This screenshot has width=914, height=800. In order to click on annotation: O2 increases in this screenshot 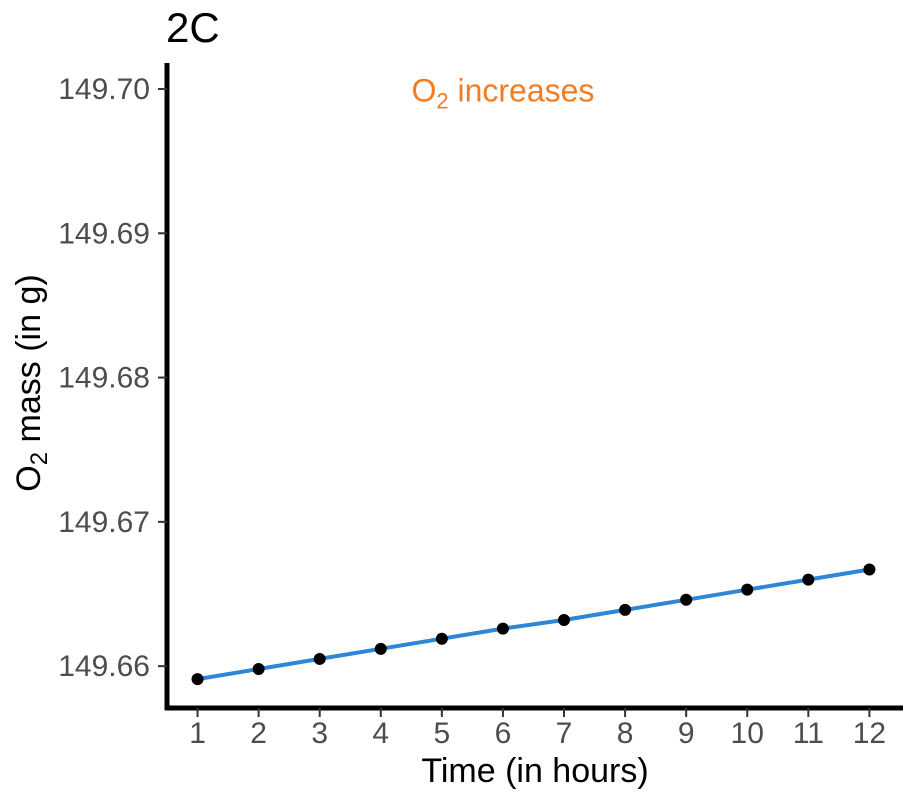, I will do `click(502, 92)`.